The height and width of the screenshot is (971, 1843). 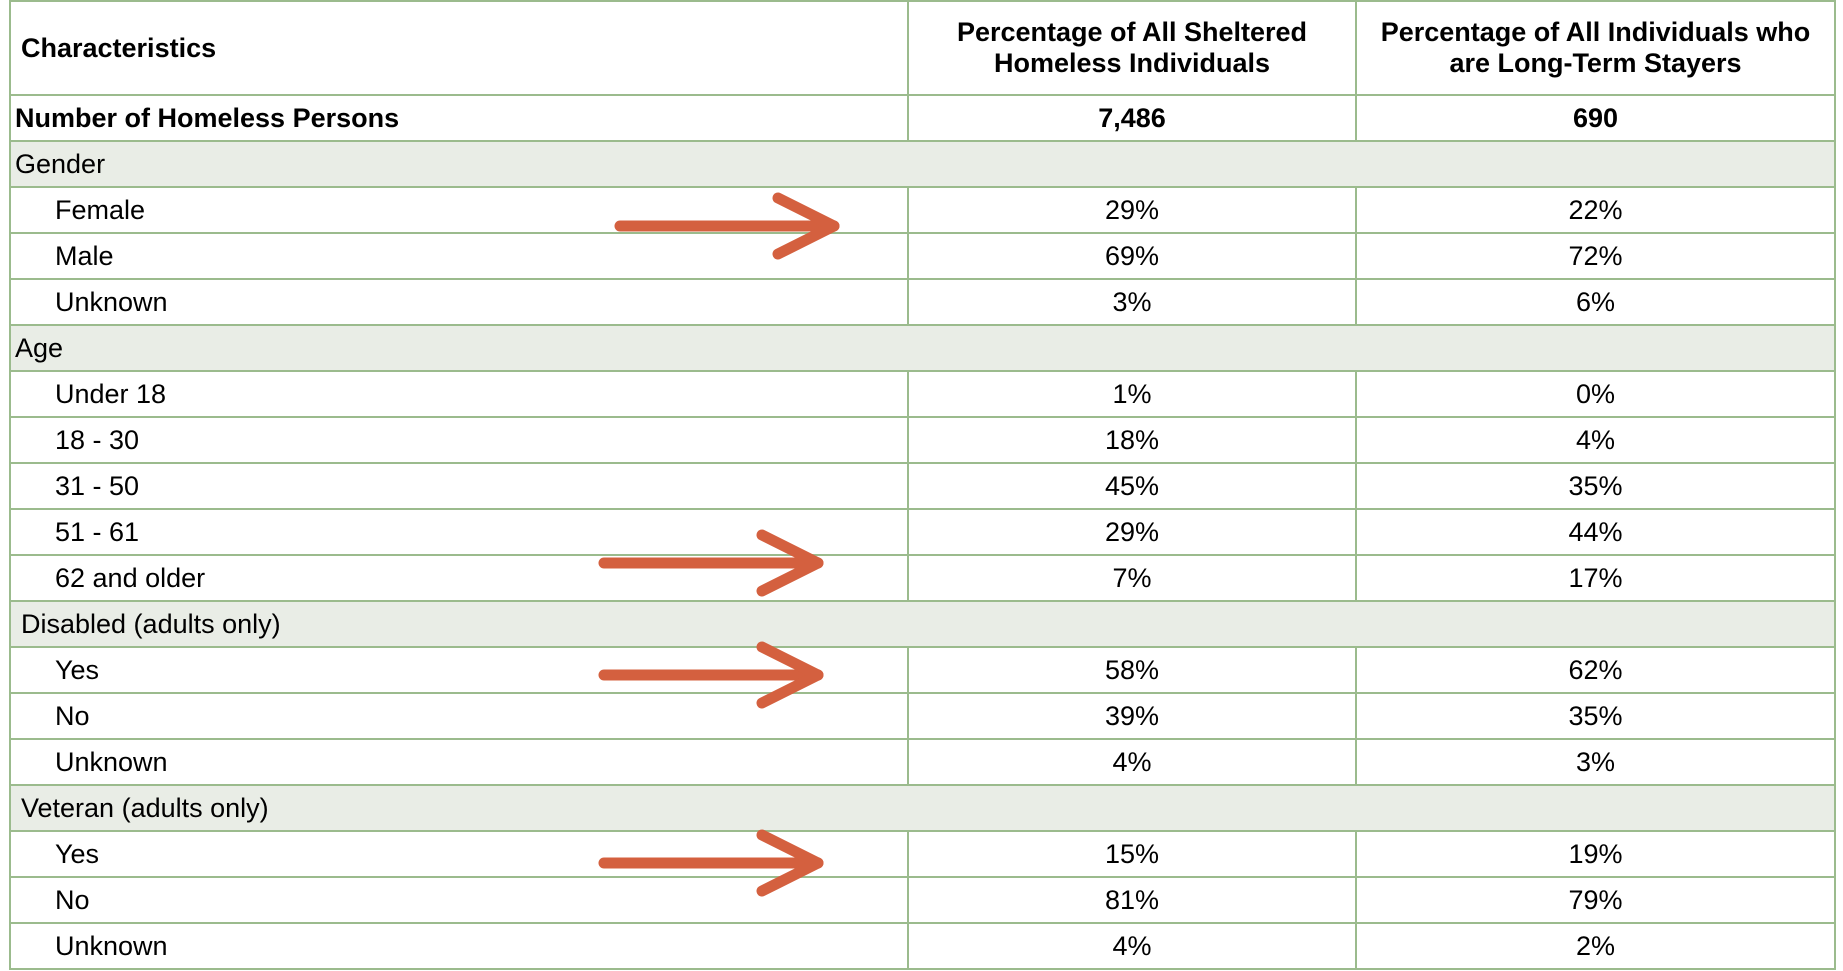 I want to click on table-cell: 18%, so click(x=1132, y=440).